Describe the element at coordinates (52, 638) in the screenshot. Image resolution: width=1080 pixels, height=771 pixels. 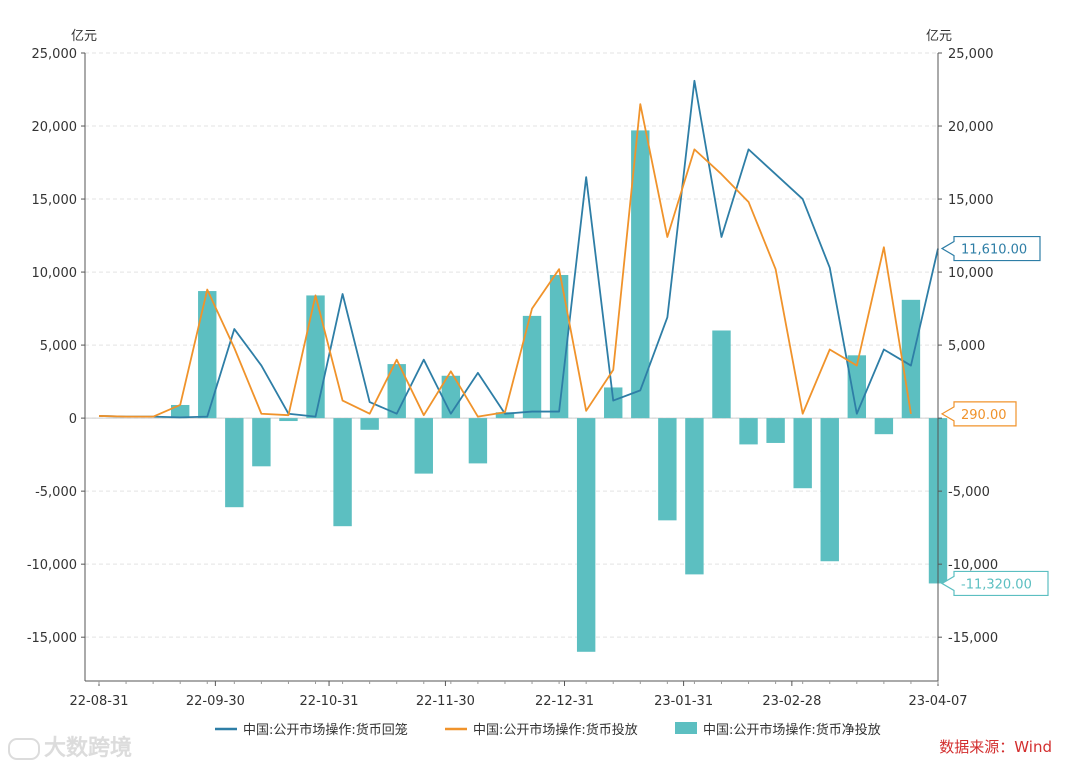
I see `y-tick-label-left: -15,000` at that location.